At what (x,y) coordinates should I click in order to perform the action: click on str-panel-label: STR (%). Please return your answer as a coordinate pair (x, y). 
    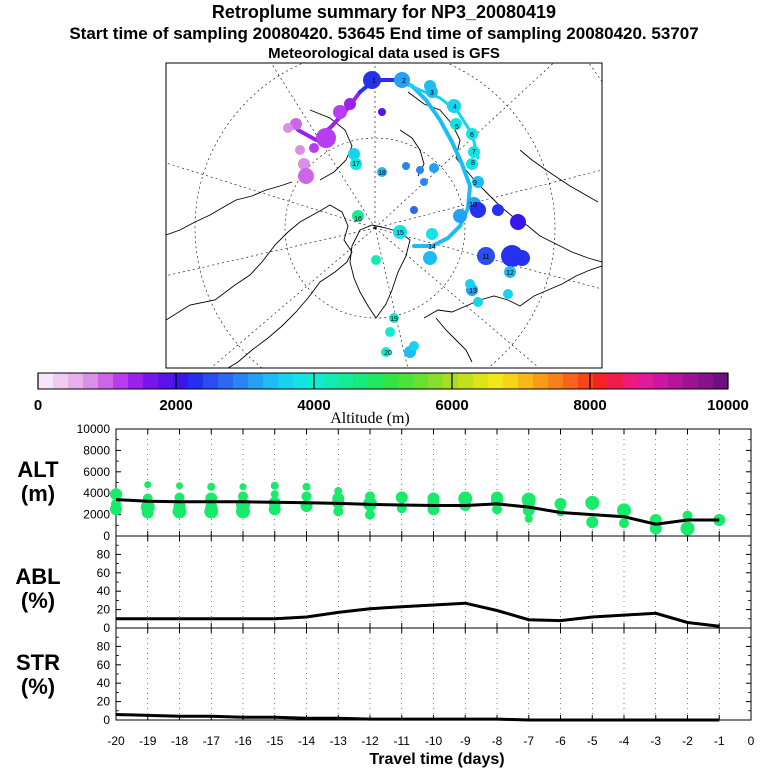
    Looking at the image, I should click on (38, 675).